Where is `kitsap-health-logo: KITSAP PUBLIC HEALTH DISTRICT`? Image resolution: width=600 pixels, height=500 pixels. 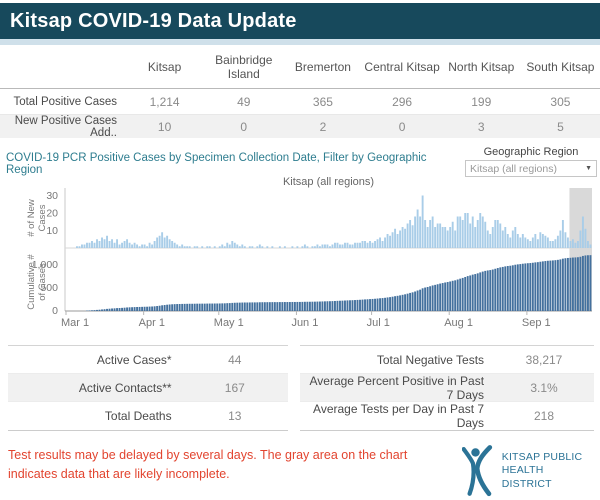 kitsap-health-logo: KITSAP PUBLIC HEALTH DISTRICT is located at coordinates (529, 471).